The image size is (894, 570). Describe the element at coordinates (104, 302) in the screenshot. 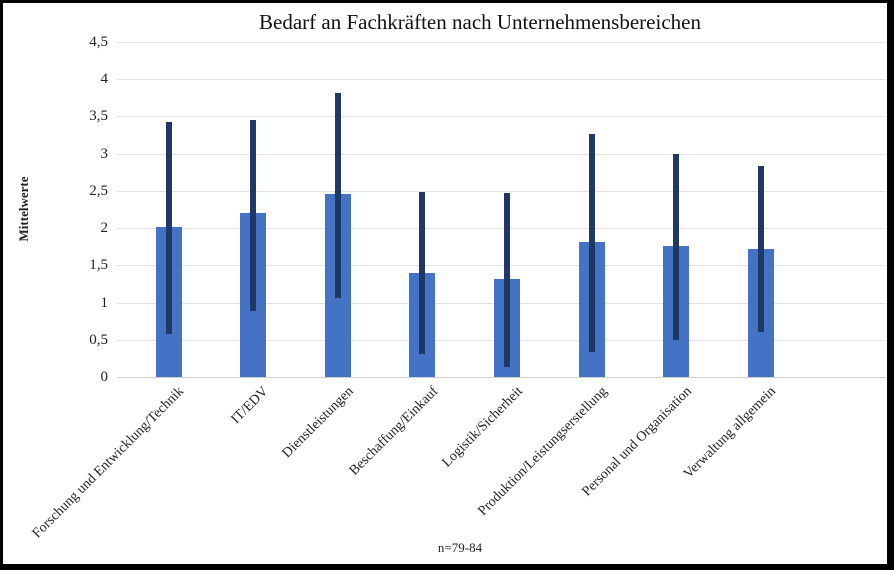

I see `y-tick-label: 1` at that location.